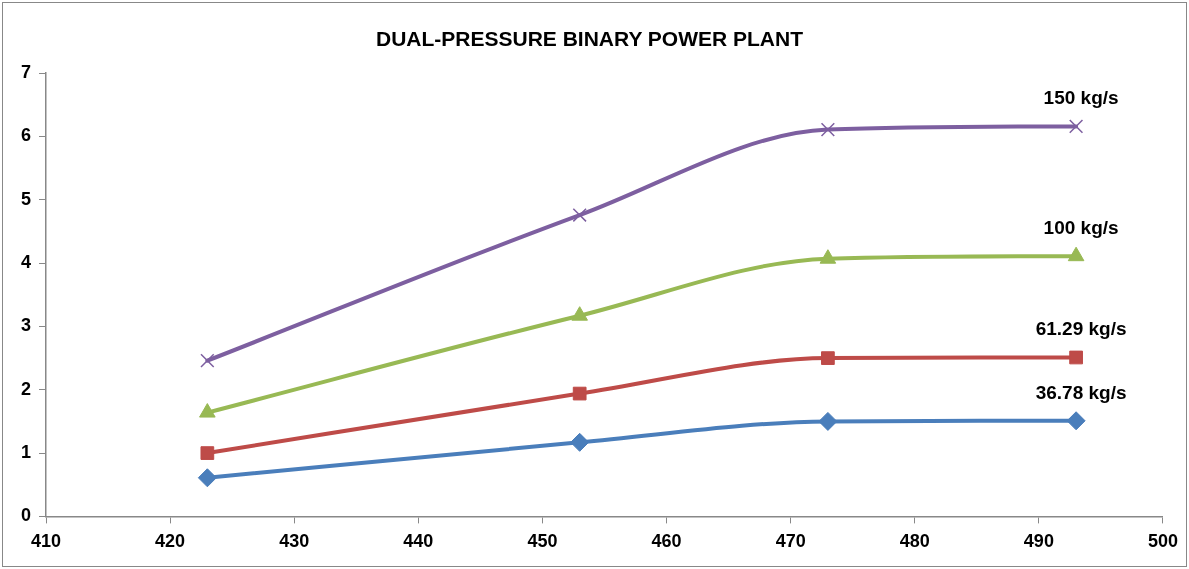  I want to click on y-tick-label: 2, so click(26, 388).